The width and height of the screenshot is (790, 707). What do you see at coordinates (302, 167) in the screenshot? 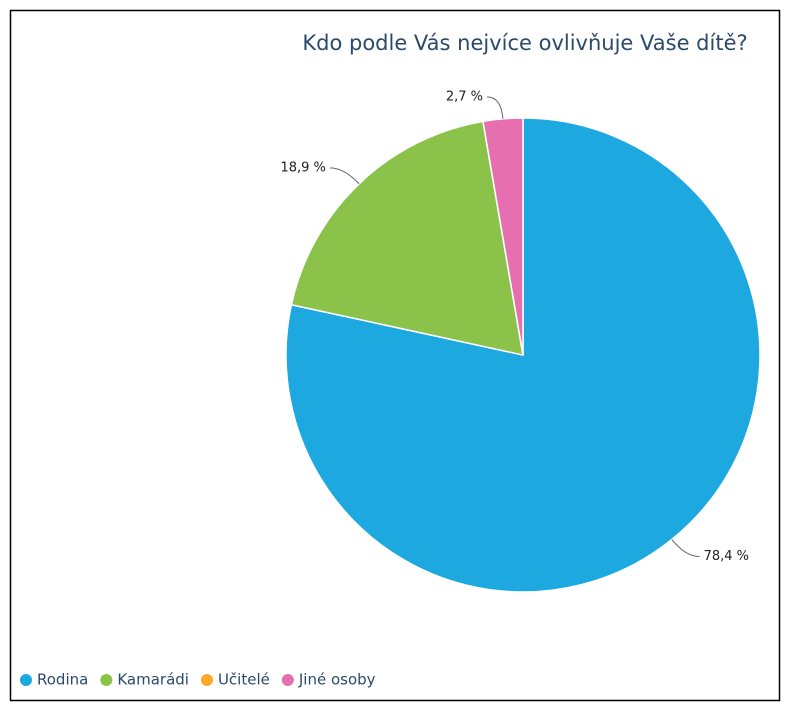
I see `data-label: 18,9 %` at bounding box center [302, 167].